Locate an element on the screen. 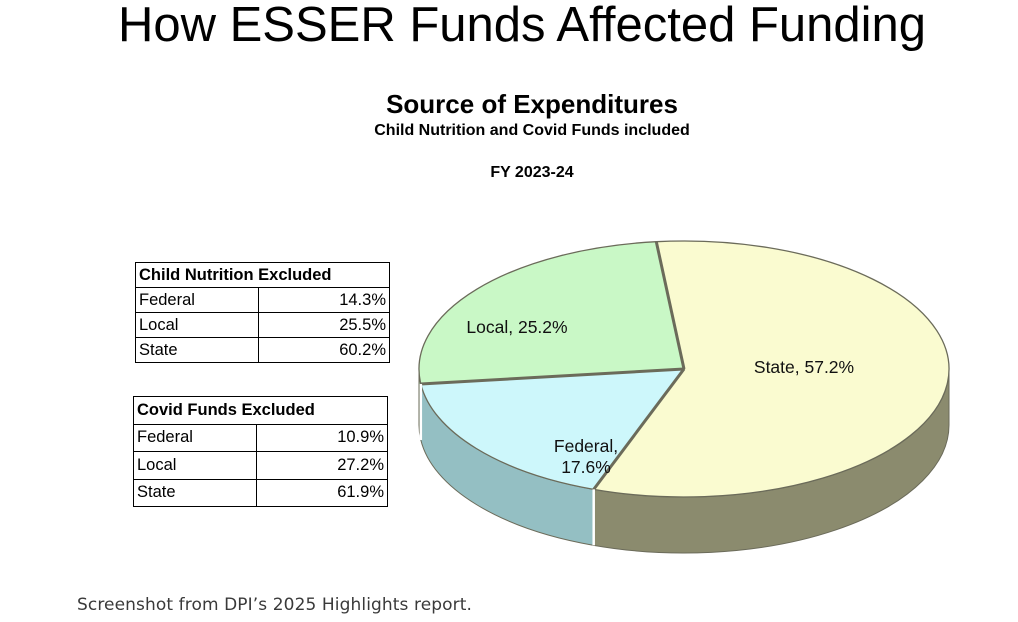  table-row: State 60.2% is located at coordinates (262, 350).